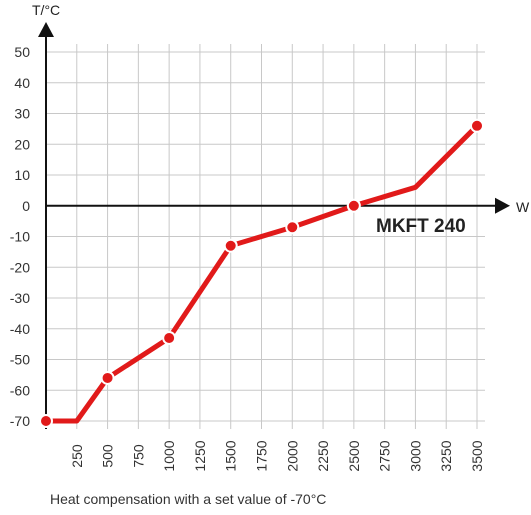 The height and width of the screenshot is (515, 531). I want to click on x-tick-label: 2750, so click(385, 455).